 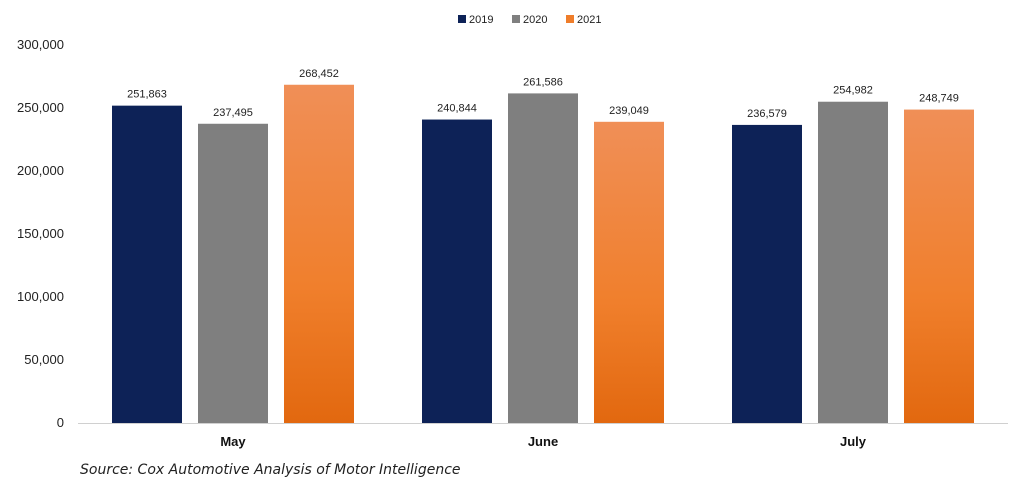 I want to click on legend-swatch-2021, so click(x=570, y=19).